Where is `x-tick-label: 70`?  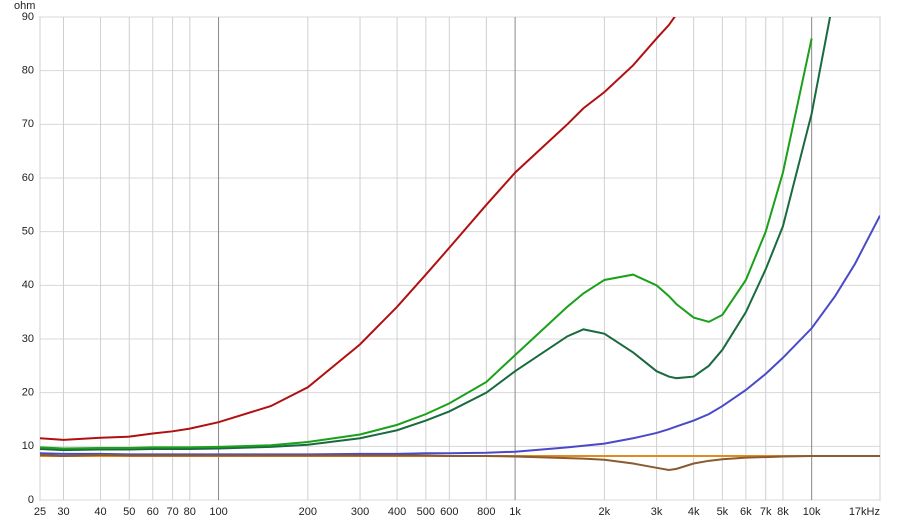
x-tick-label: 70 is located at coordinates (172, 512).